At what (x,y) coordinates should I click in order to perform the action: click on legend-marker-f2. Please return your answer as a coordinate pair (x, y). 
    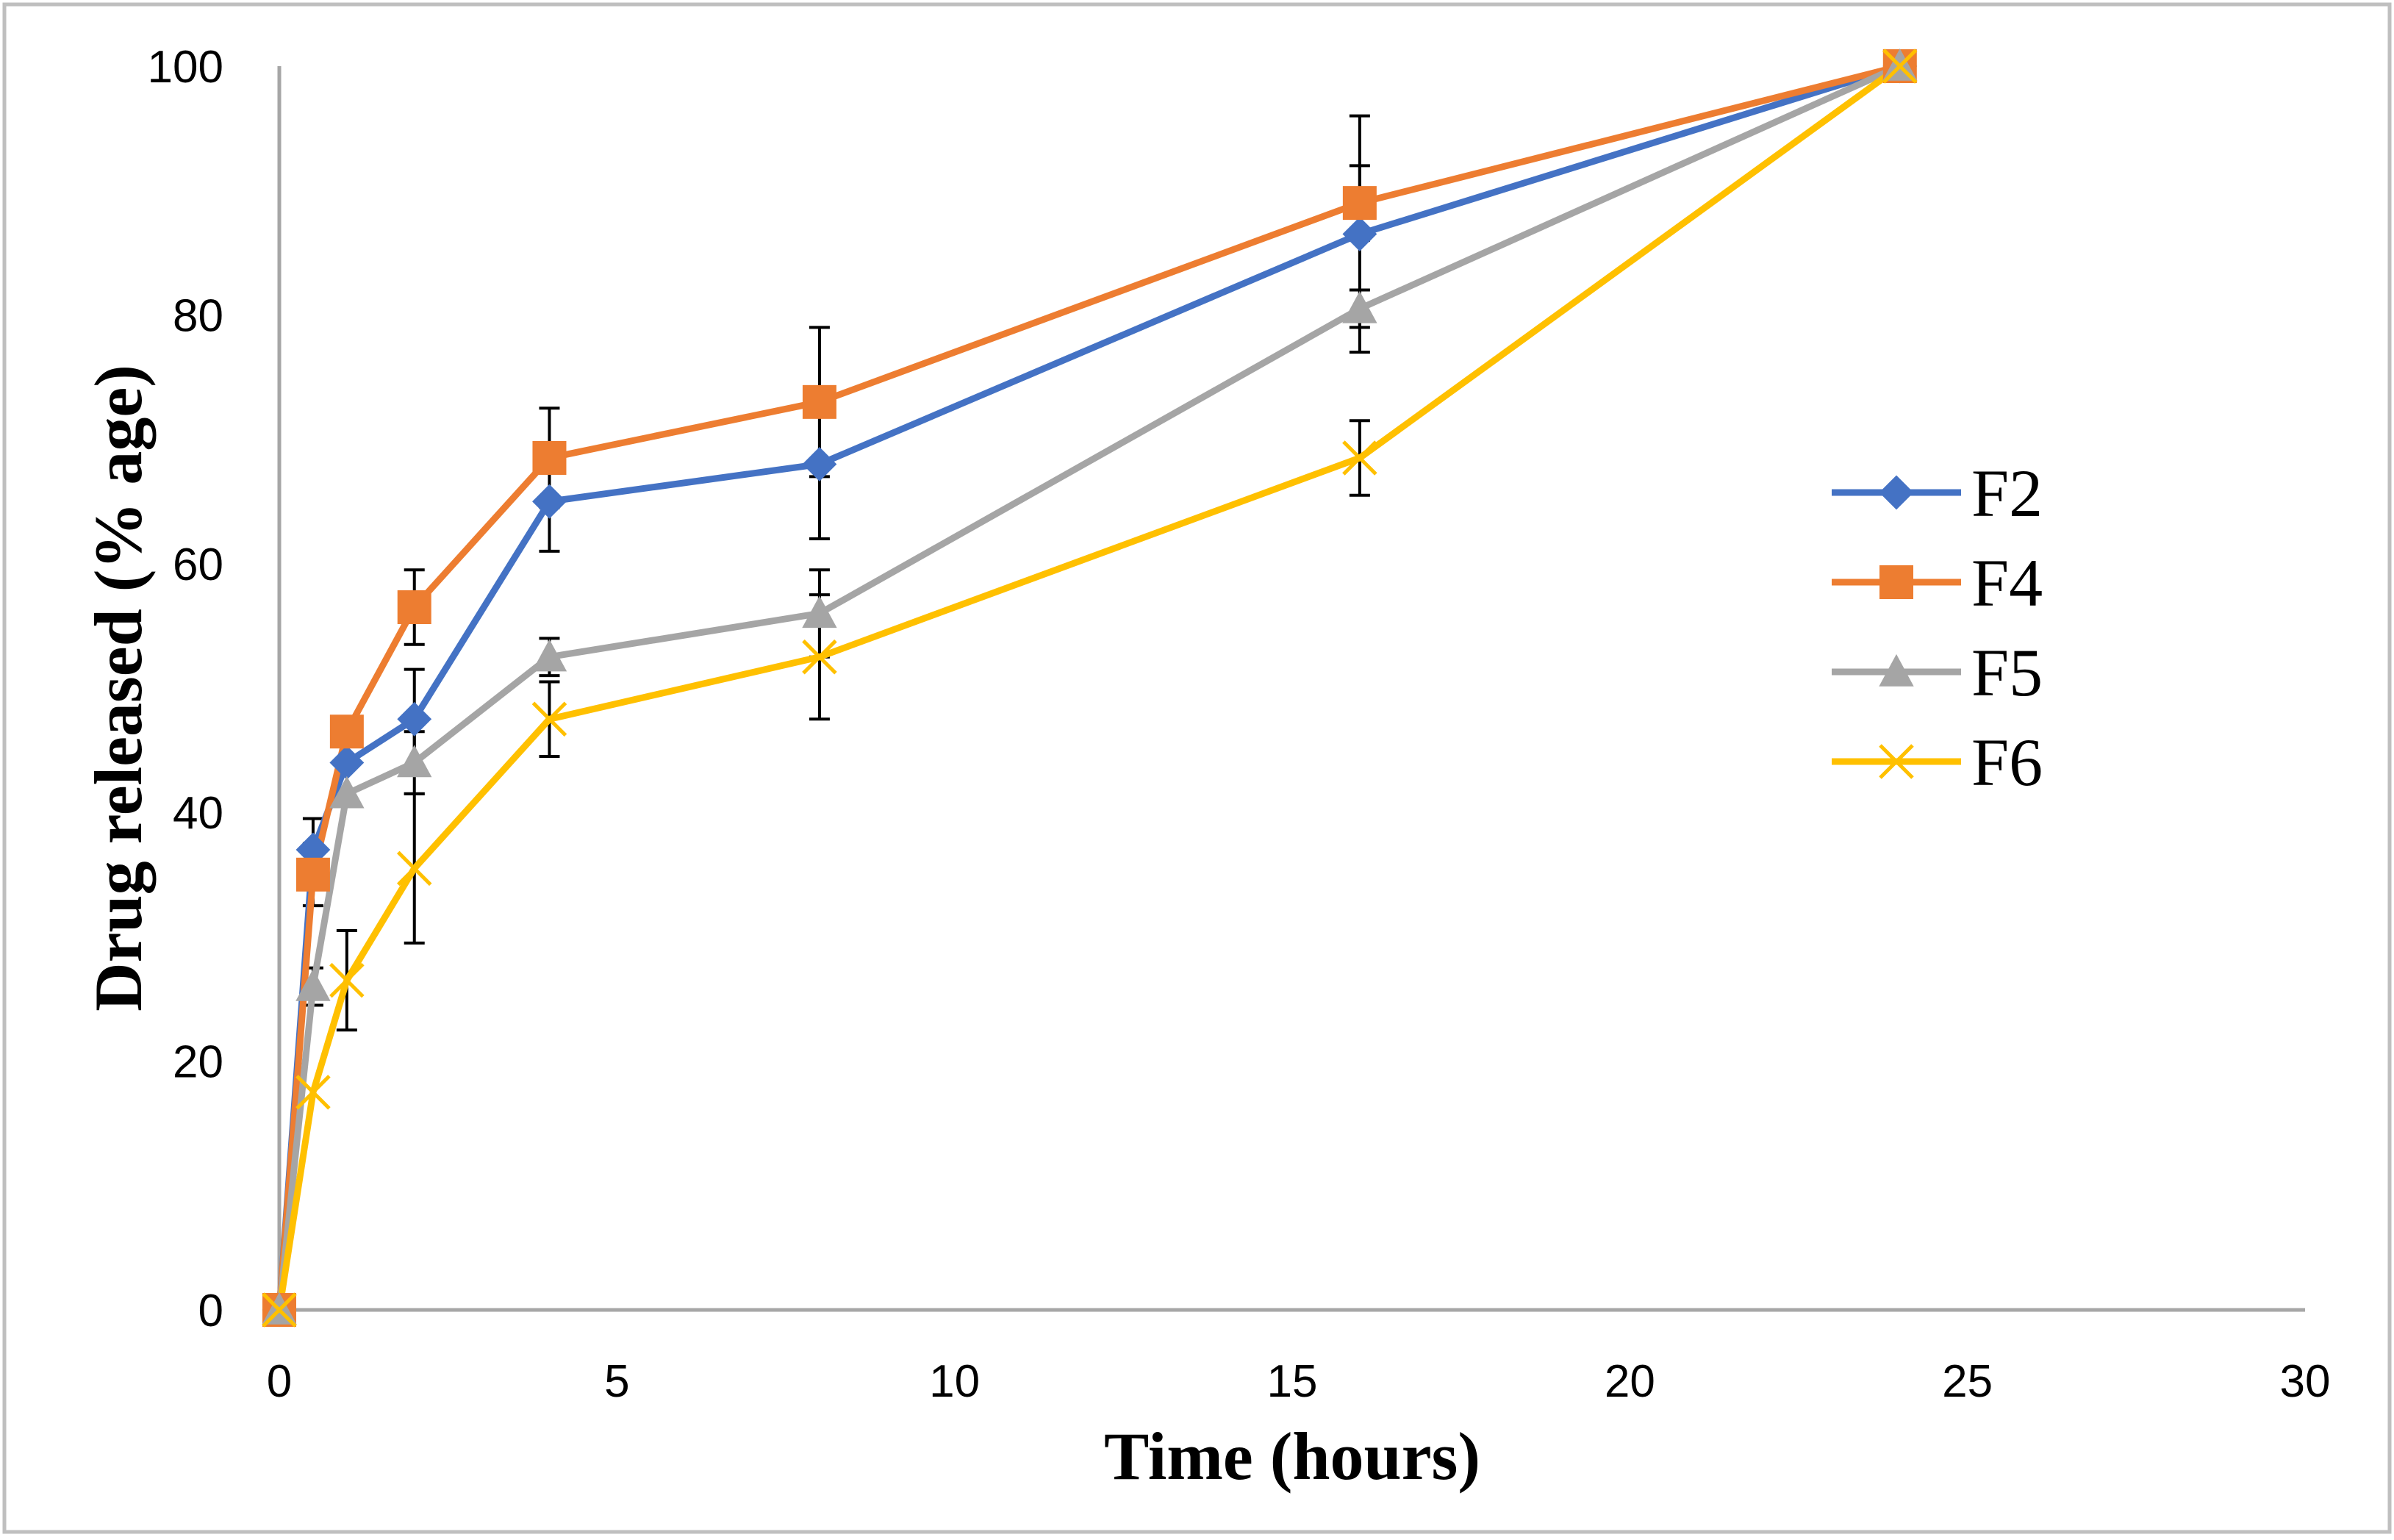
    Looking at the image, I should click on (1896, 493).